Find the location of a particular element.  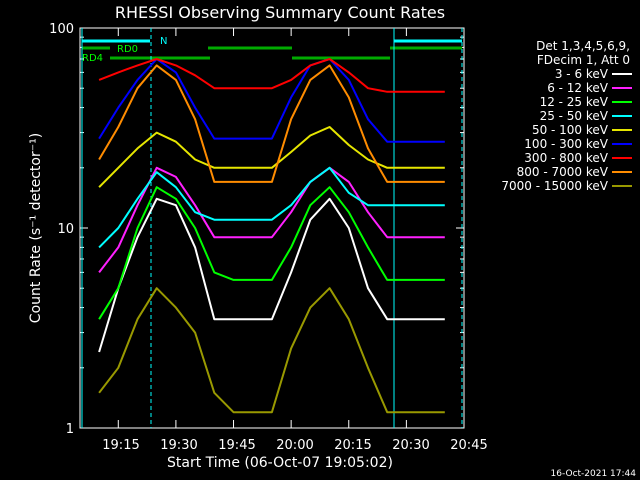

x-tick-label-2000: 20:00 is located at coordinates (294, 445).